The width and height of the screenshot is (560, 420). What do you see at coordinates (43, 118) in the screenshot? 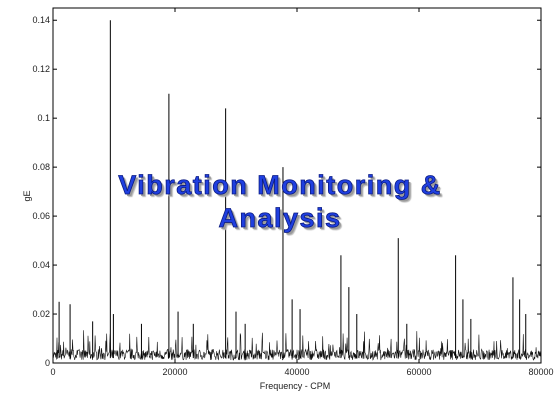
I see `y-tick-label: 0.1` at bounding box center [43, 118].